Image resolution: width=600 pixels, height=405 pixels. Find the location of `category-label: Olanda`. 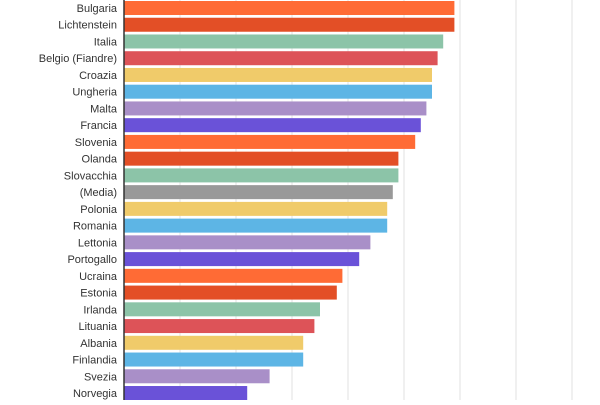

category-label: Olanda is located at coordinates (100, 160).